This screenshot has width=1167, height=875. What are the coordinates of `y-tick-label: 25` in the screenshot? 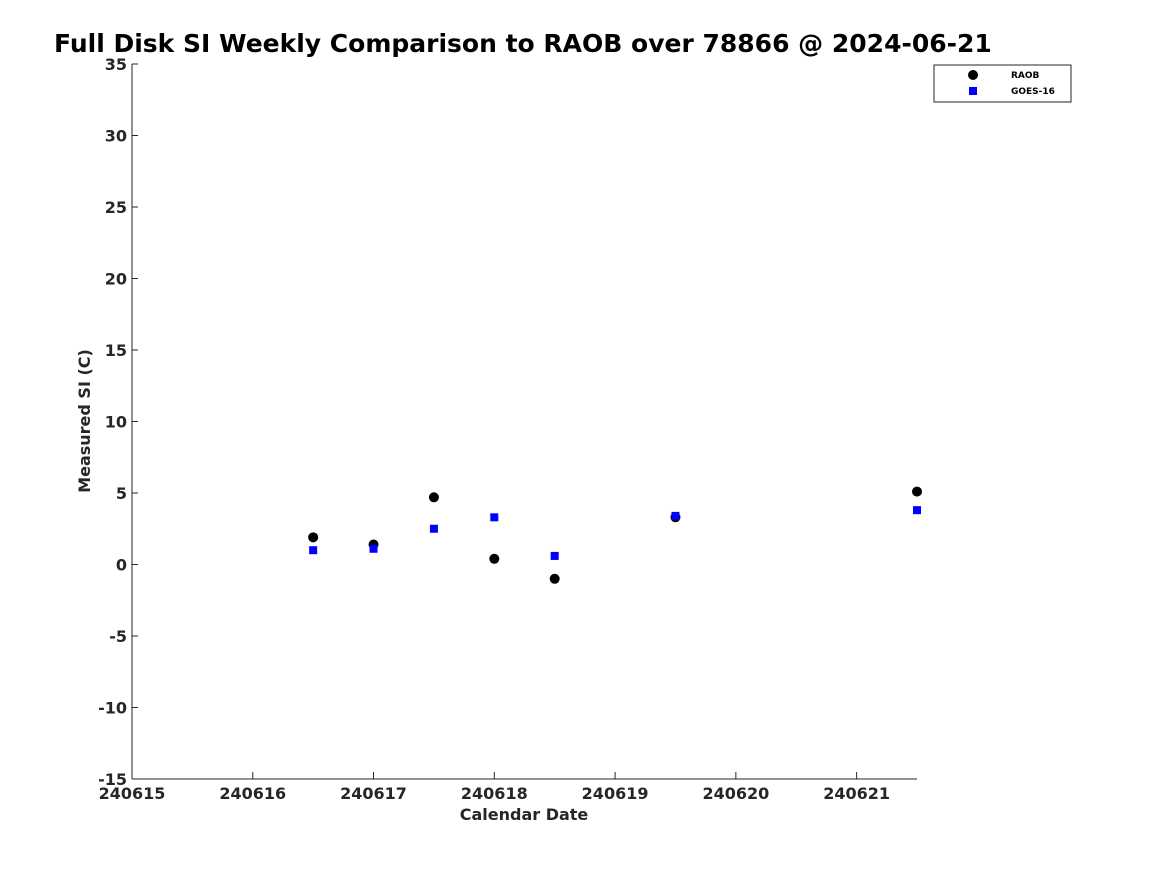 It's located at (116, 207).